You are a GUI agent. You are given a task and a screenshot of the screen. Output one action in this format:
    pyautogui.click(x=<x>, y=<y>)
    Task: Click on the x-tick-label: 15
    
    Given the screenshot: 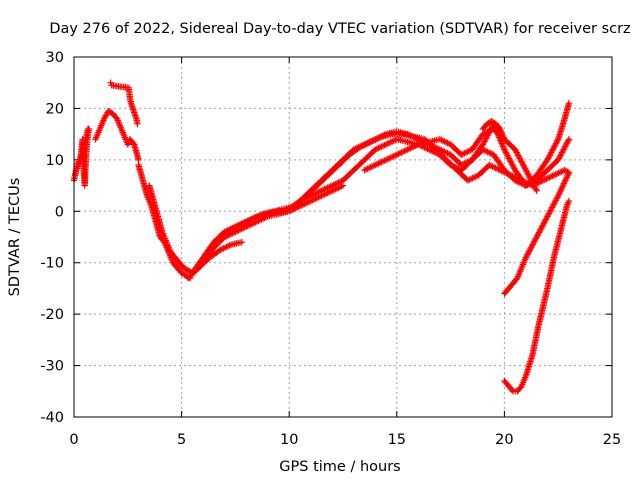 What is the action you would take?
    pyautogui.click(x=397, y=440)
    